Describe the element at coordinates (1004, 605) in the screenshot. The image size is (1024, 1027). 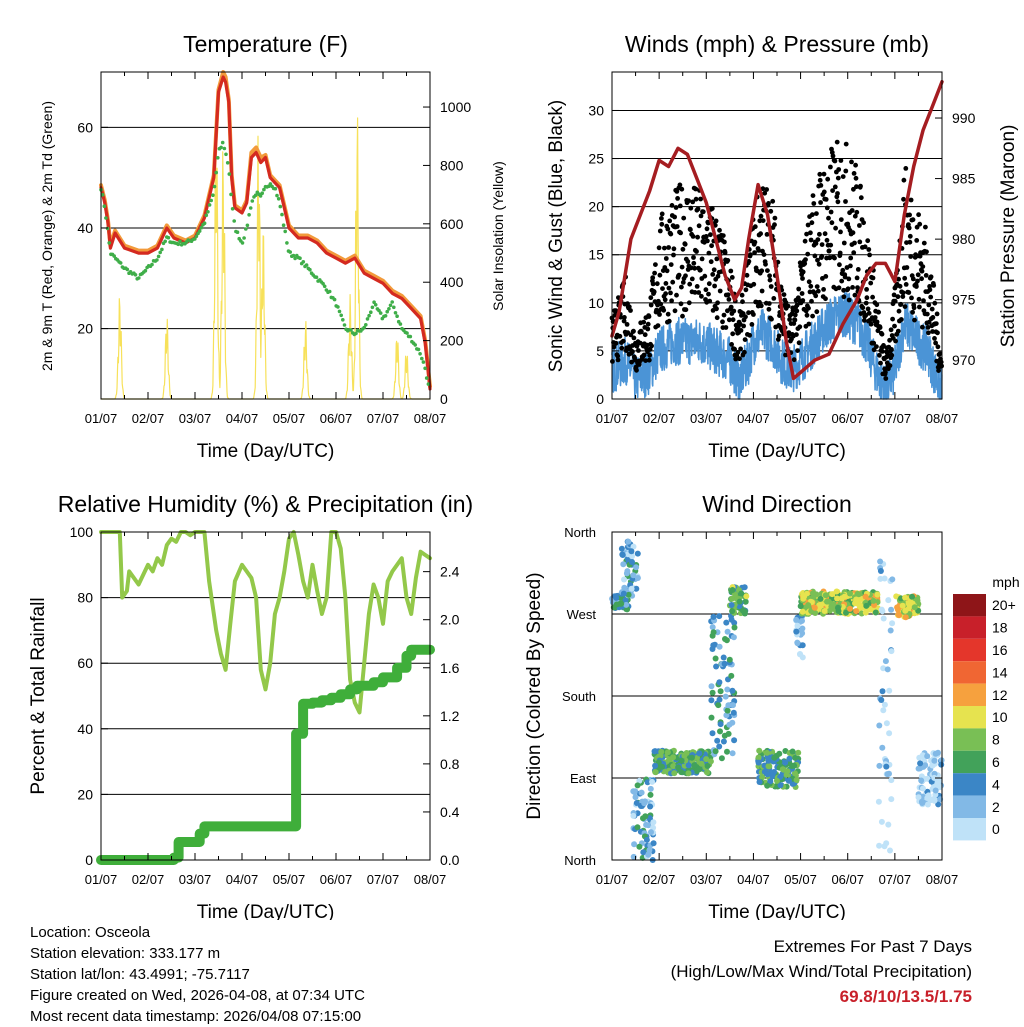
I see `colorbar-label: 20+` at that location.